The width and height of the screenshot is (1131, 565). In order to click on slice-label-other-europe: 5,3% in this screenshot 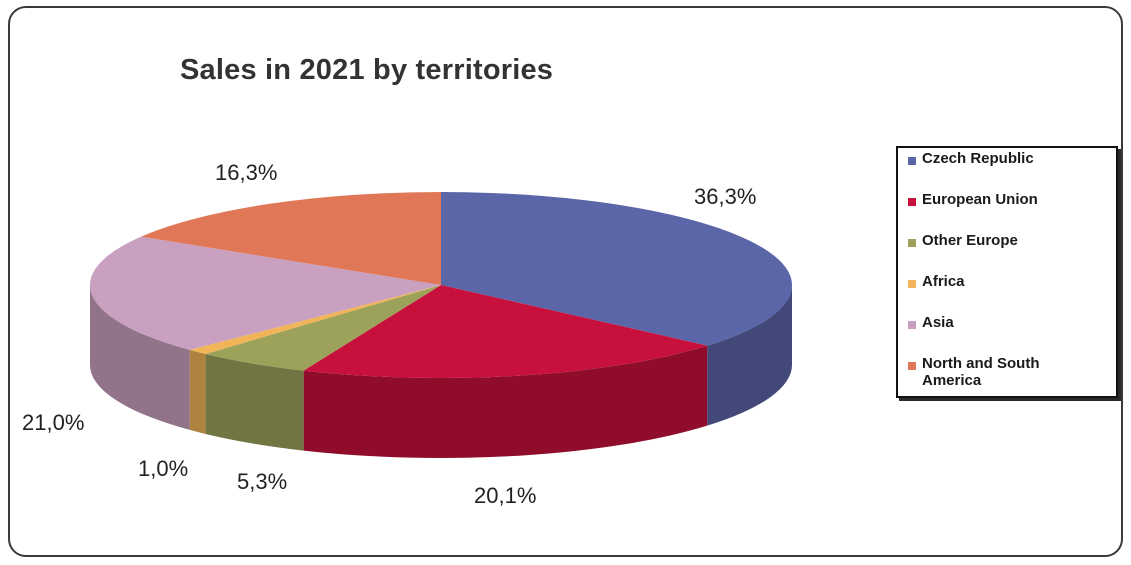, I will do `click(262, 481)`.